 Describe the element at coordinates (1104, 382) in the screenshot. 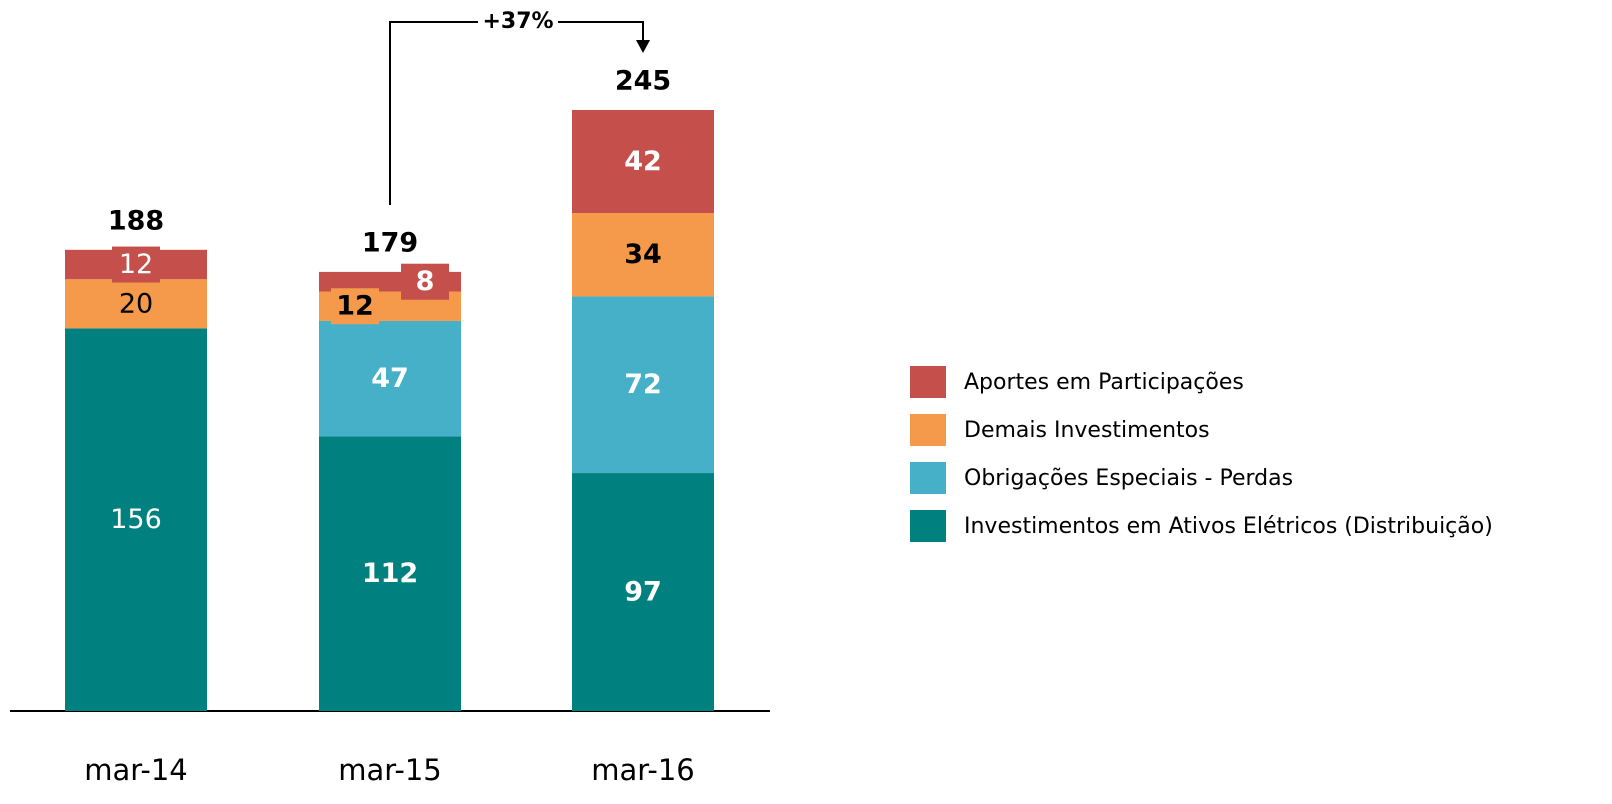

I see `legend-label: Aportes em Participações` at that location.